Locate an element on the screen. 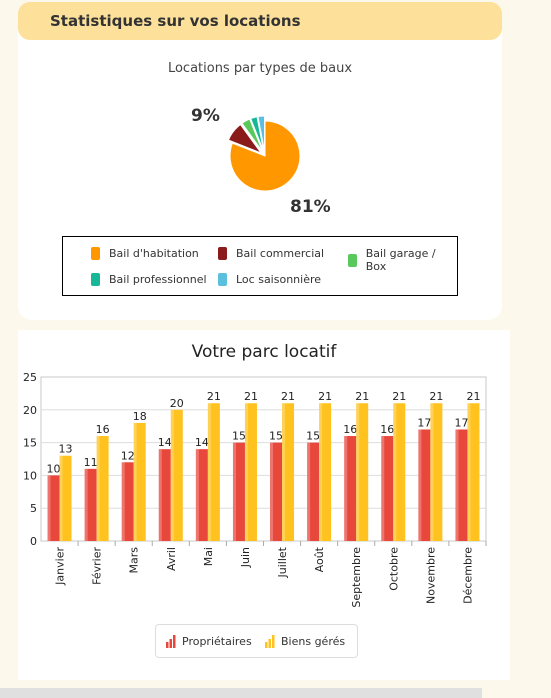  y-tick-label: 10 is located at coordinates (30, 475).